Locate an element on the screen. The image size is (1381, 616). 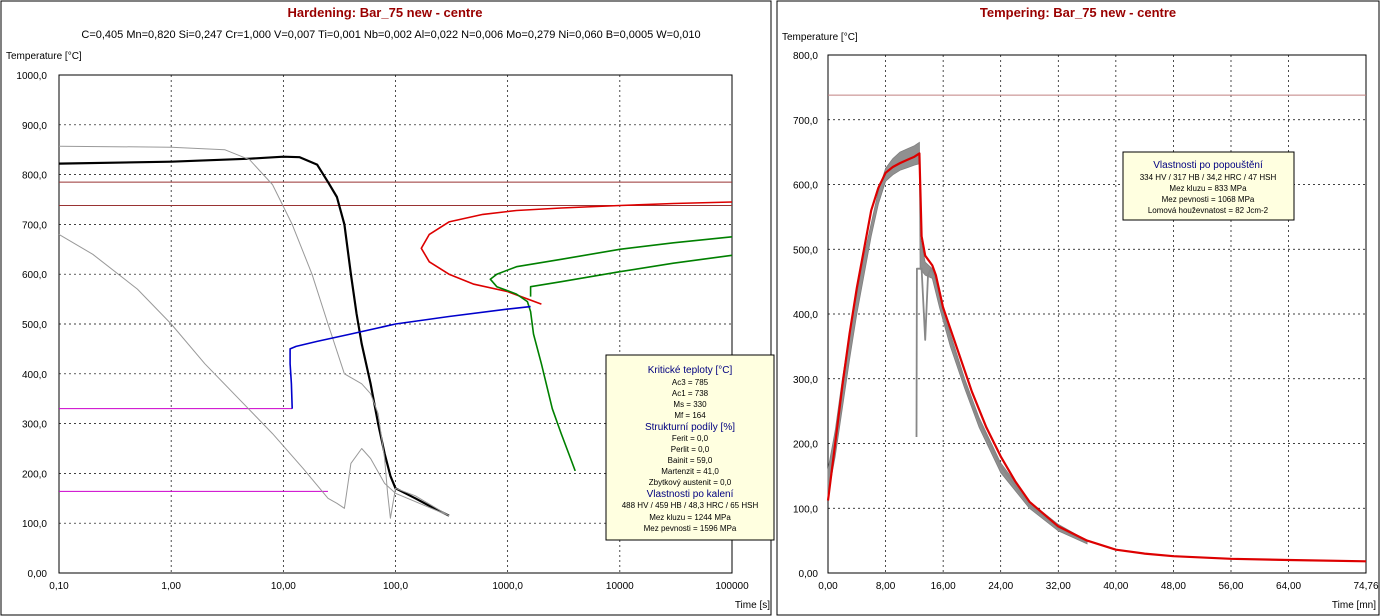
left-y-tick-label: 100,0 is located at coordinates (34, 524).